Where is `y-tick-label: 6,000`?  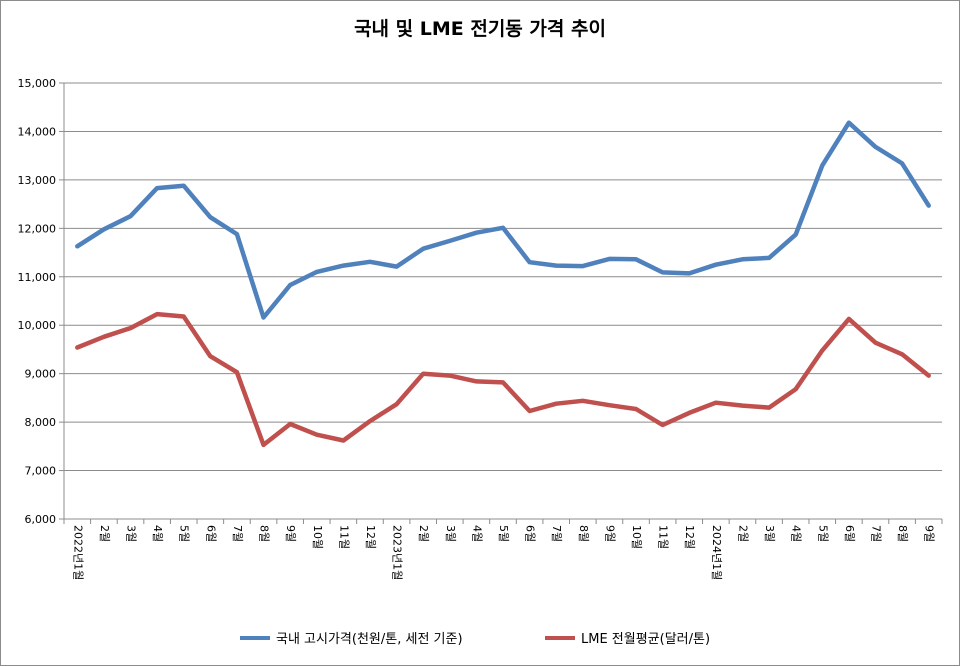 y-tick-label: 6,000 is located at coordinates (41, 519).